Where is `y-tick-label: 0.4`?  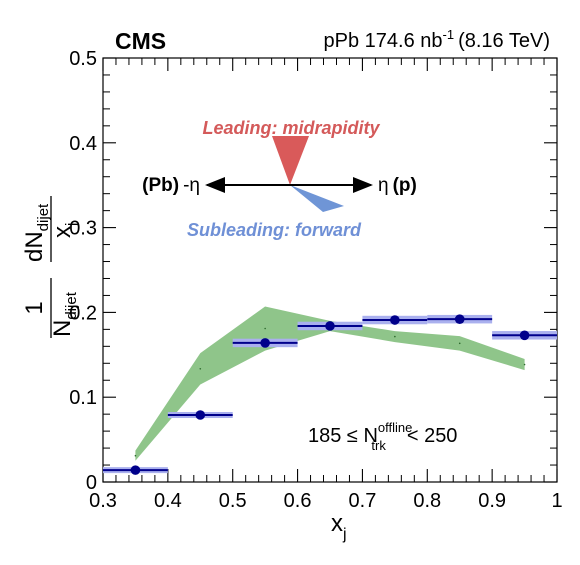 y-tick-label: 0.4 is located at coordinates (83, 144).